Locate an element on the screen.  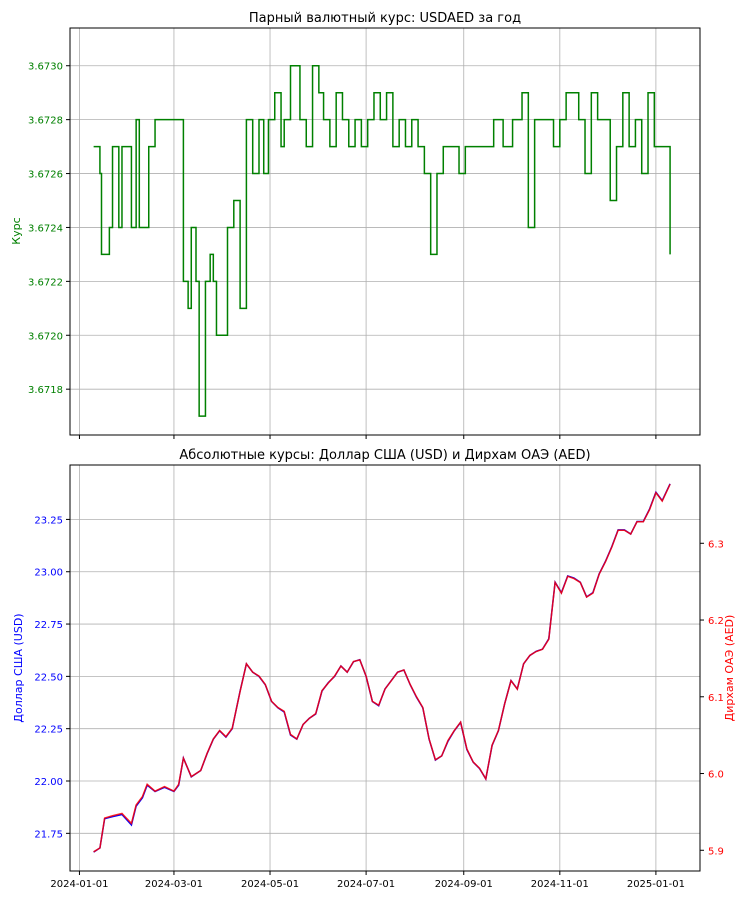
bottom-y-tick-label-aed: 6.3 is located at coordinates (716, 544).